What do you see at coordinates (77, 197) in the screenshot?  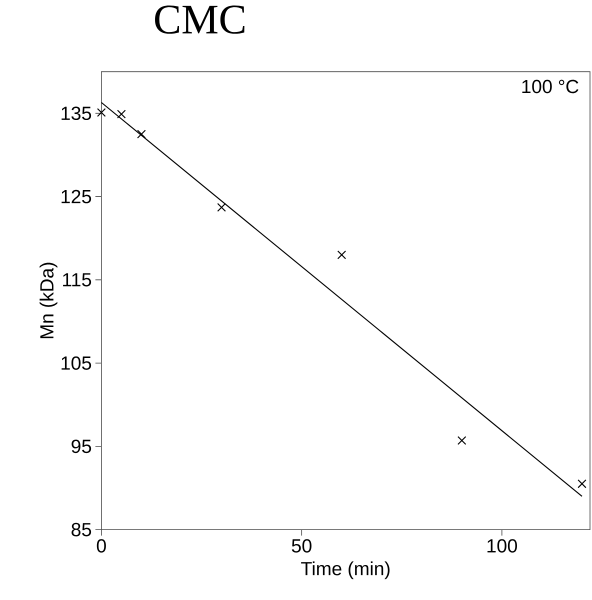 I see `y-tick-label: 125` at bounding box center [77, 197].